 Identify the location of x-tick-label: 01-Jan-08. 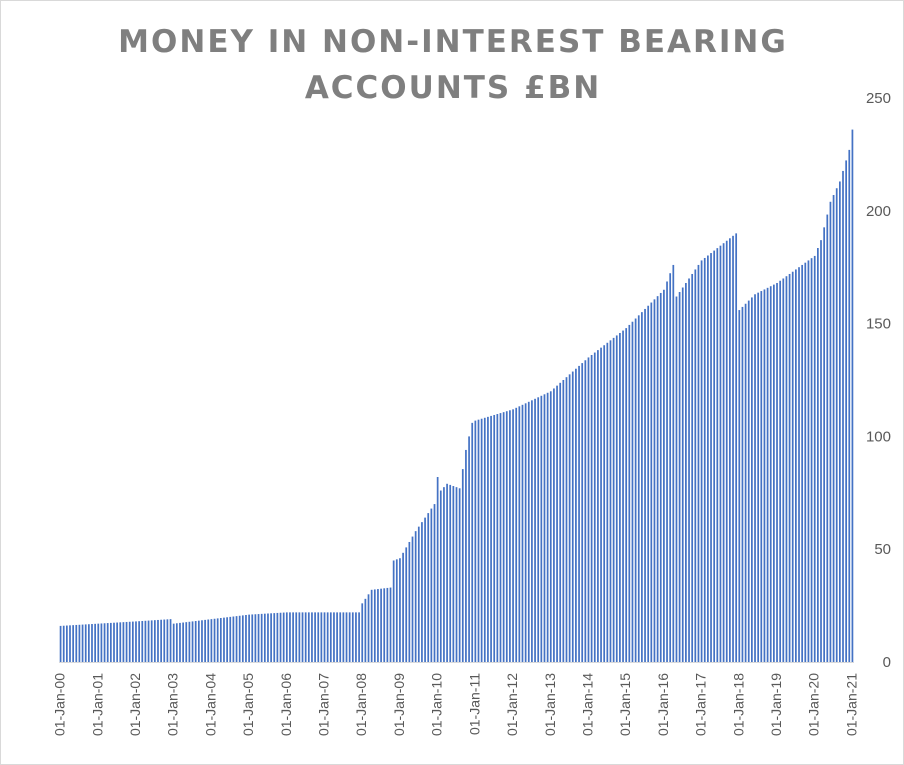
(361, 704).